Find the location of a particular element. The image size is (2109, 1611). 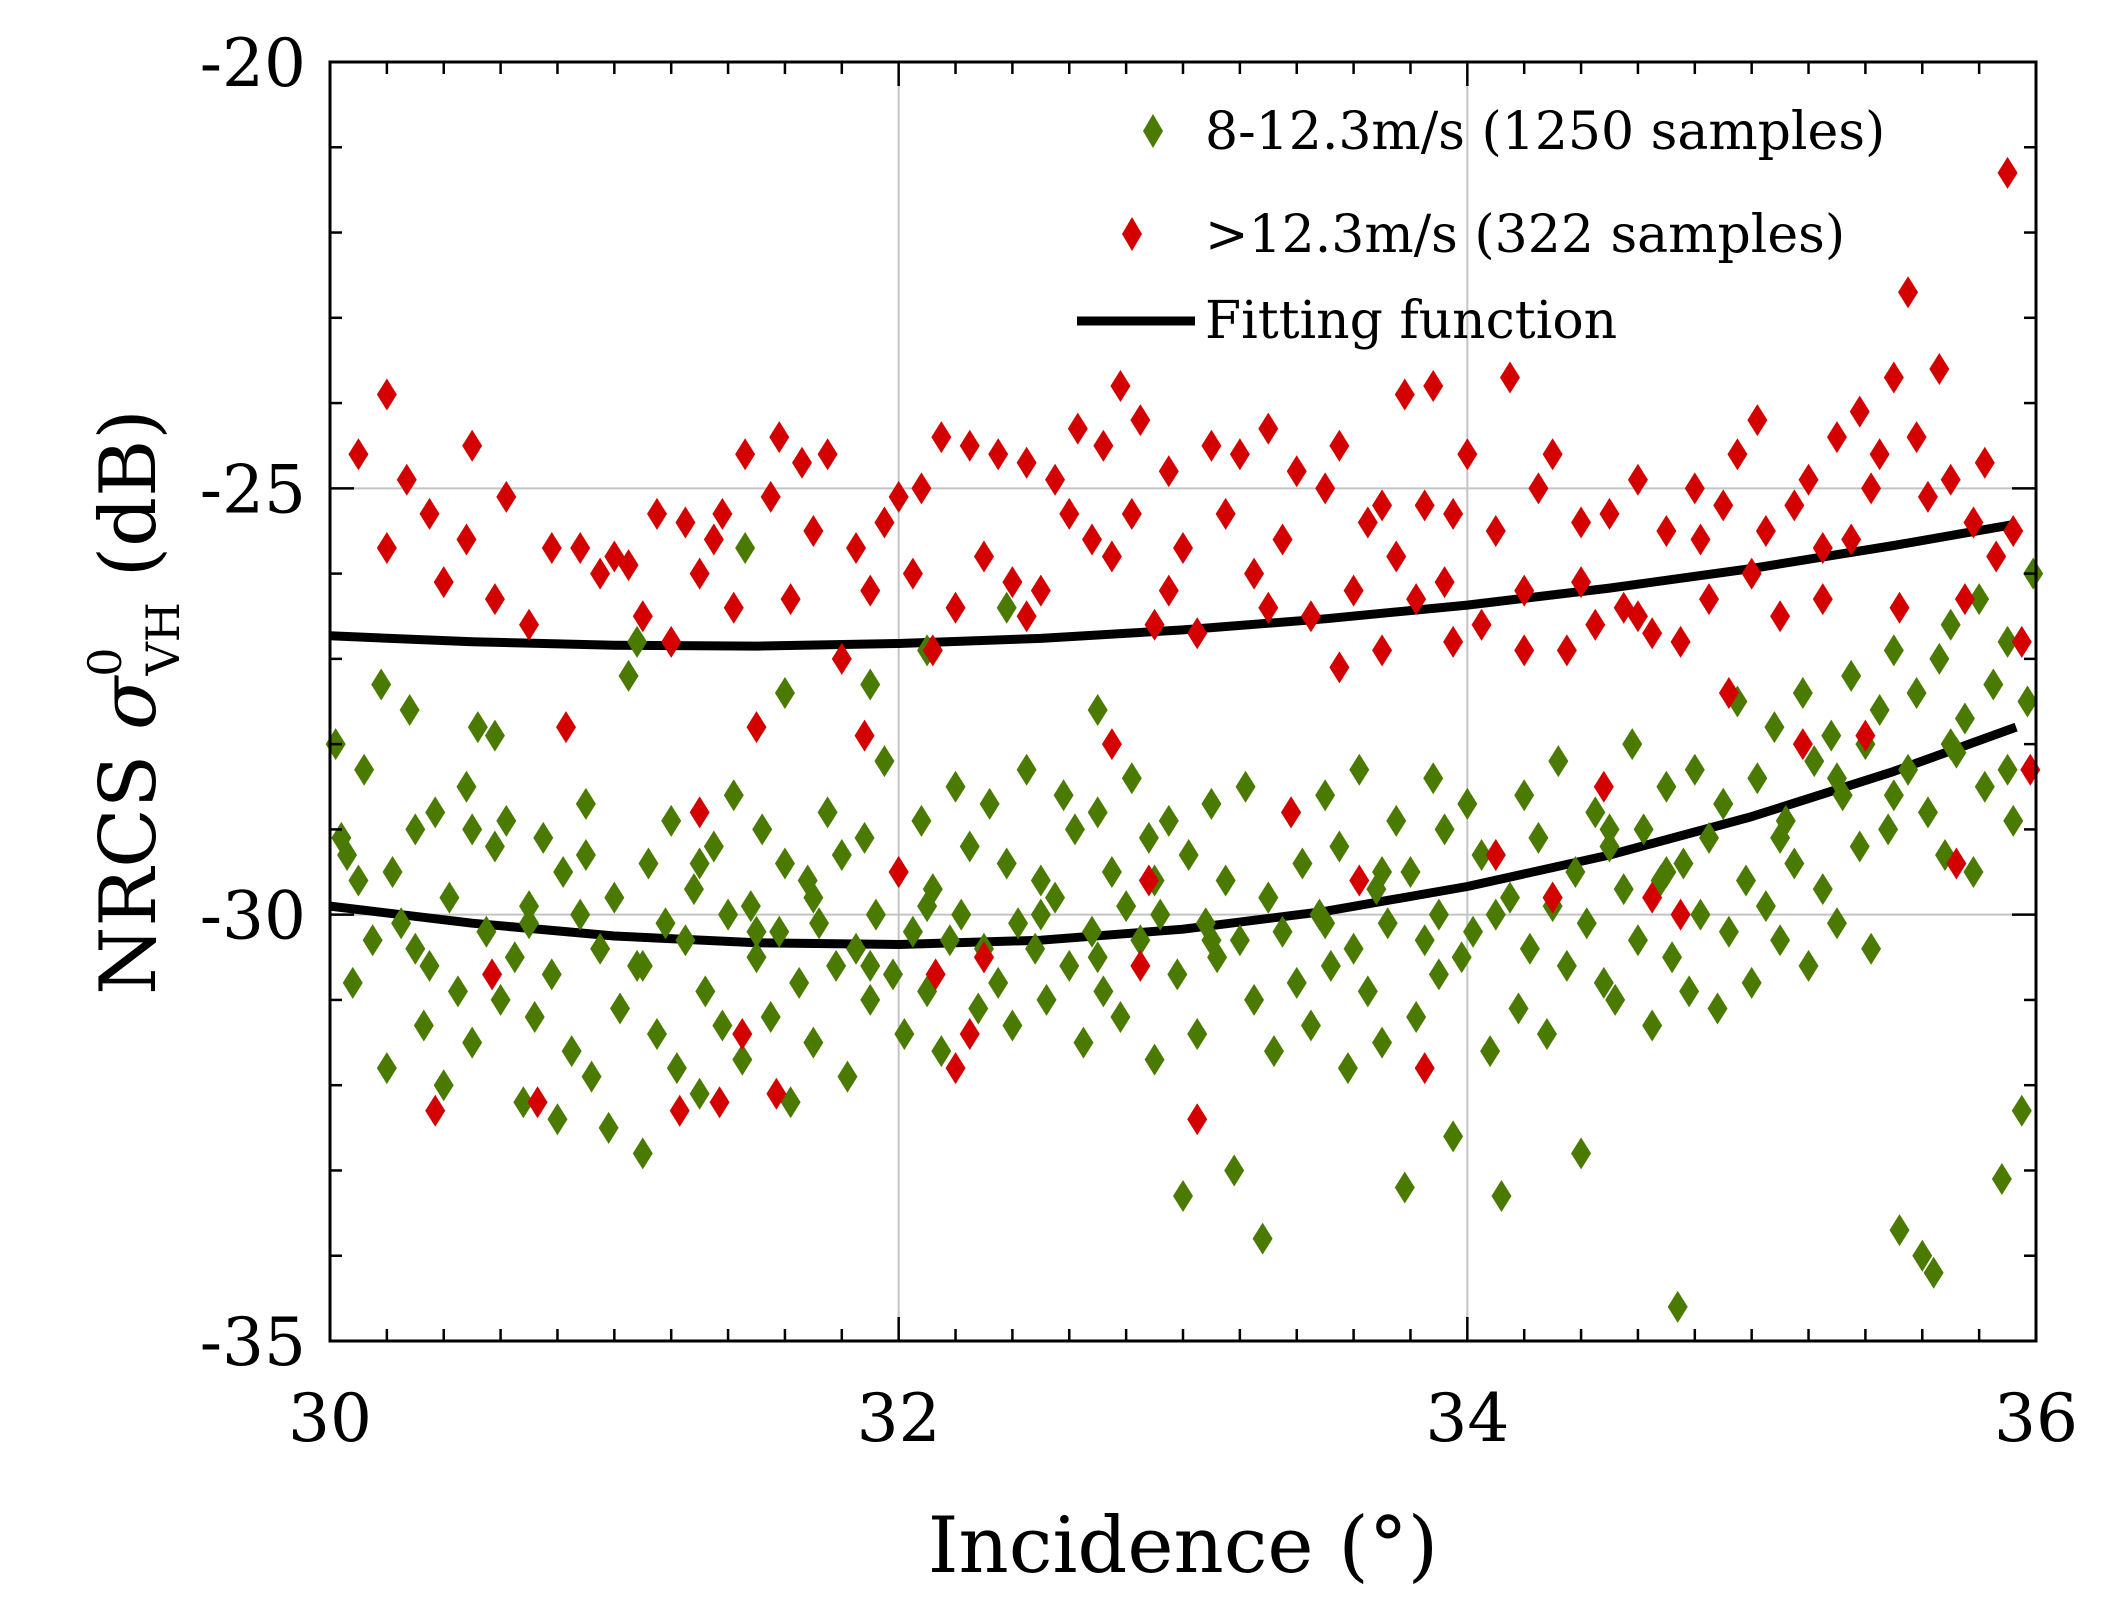

x-tick-label: 32 is located at coordinates (899, 1418).